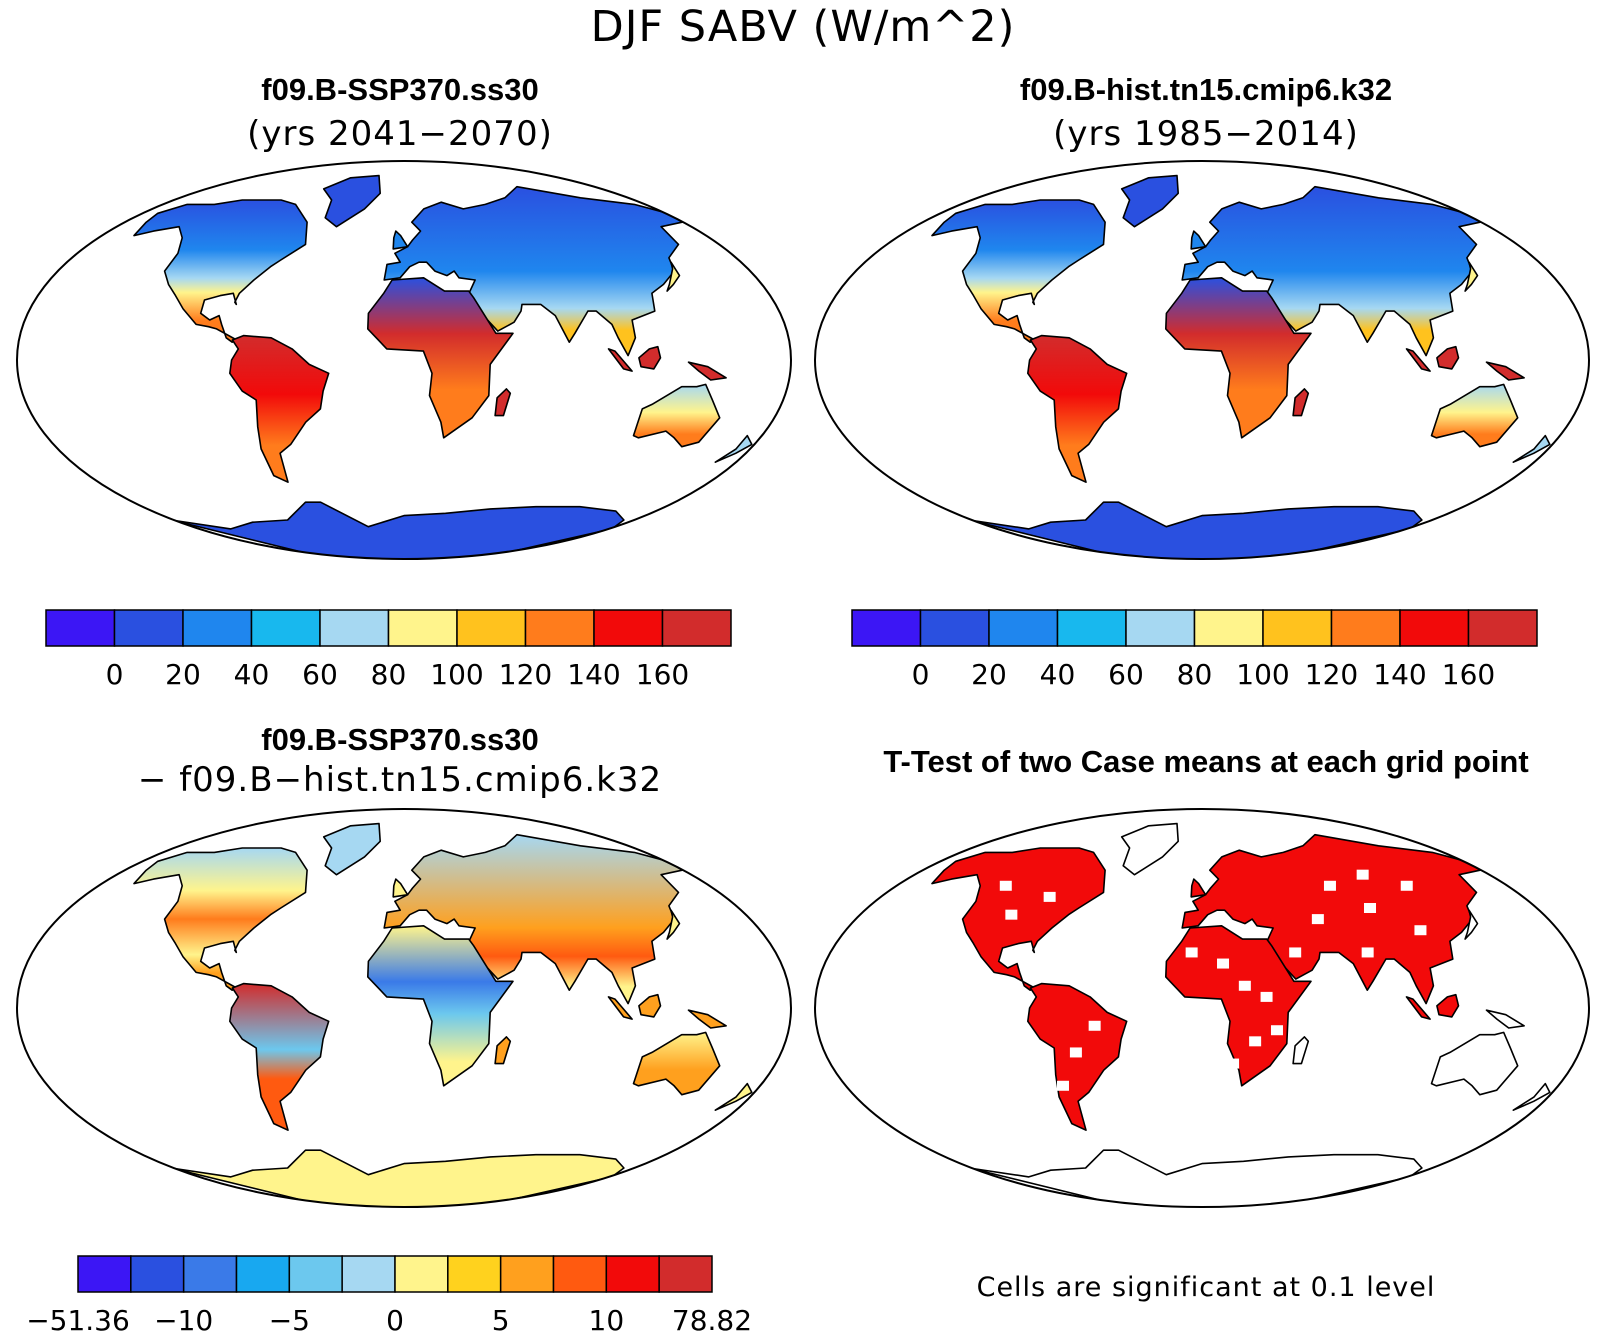  What do you see at coordinates (501, 1320) in the screenshot?
I see `colorbar-label: 5` at bounding box center [501, 1320].